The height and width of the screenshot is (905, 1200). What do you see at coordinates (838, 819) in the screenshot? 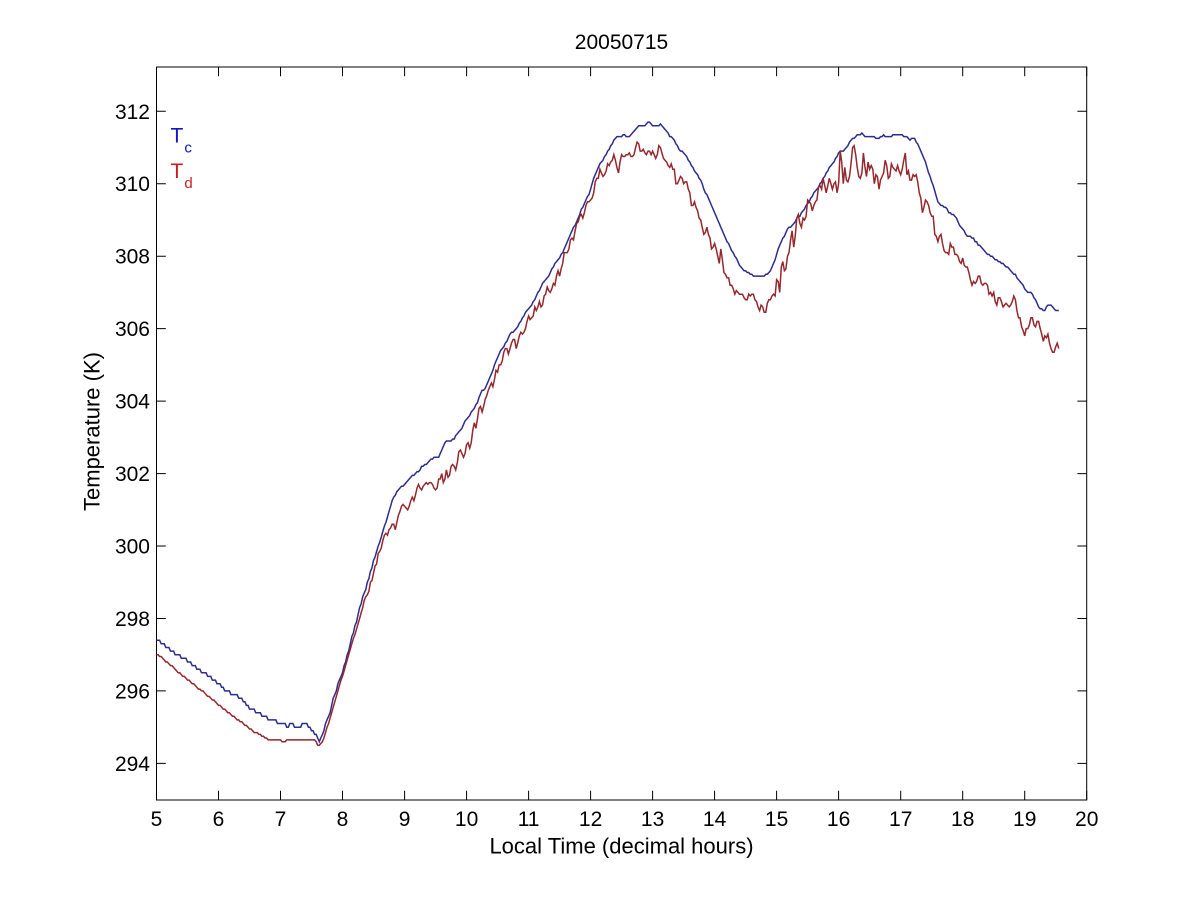
I see `svg-text: 16` at bounding box center [838, 819].